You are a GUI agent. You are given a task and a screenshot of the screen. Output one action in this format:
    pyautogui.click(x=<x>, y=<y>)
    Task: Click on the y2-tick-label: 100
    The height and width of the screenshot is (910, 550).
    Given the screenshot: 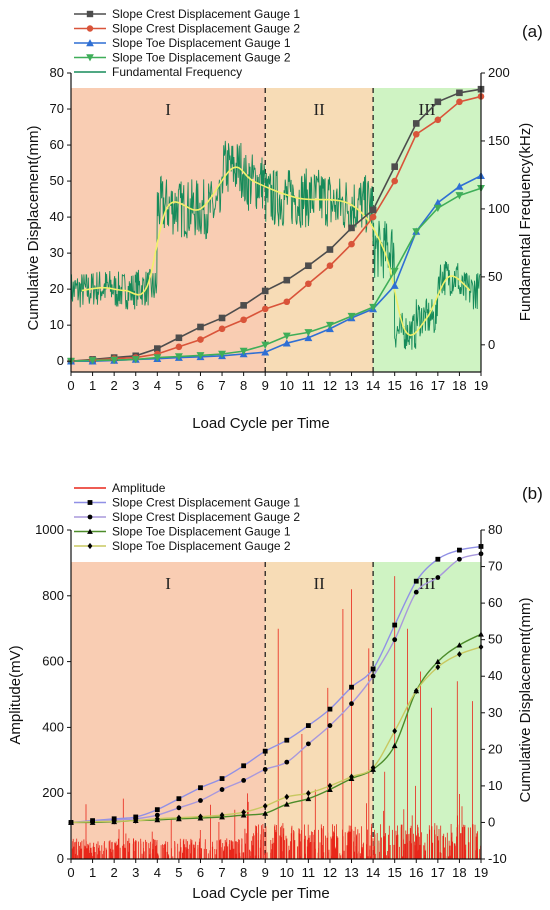 What is the action you would take?
    pyautogui.click(x=499, y=208)
    